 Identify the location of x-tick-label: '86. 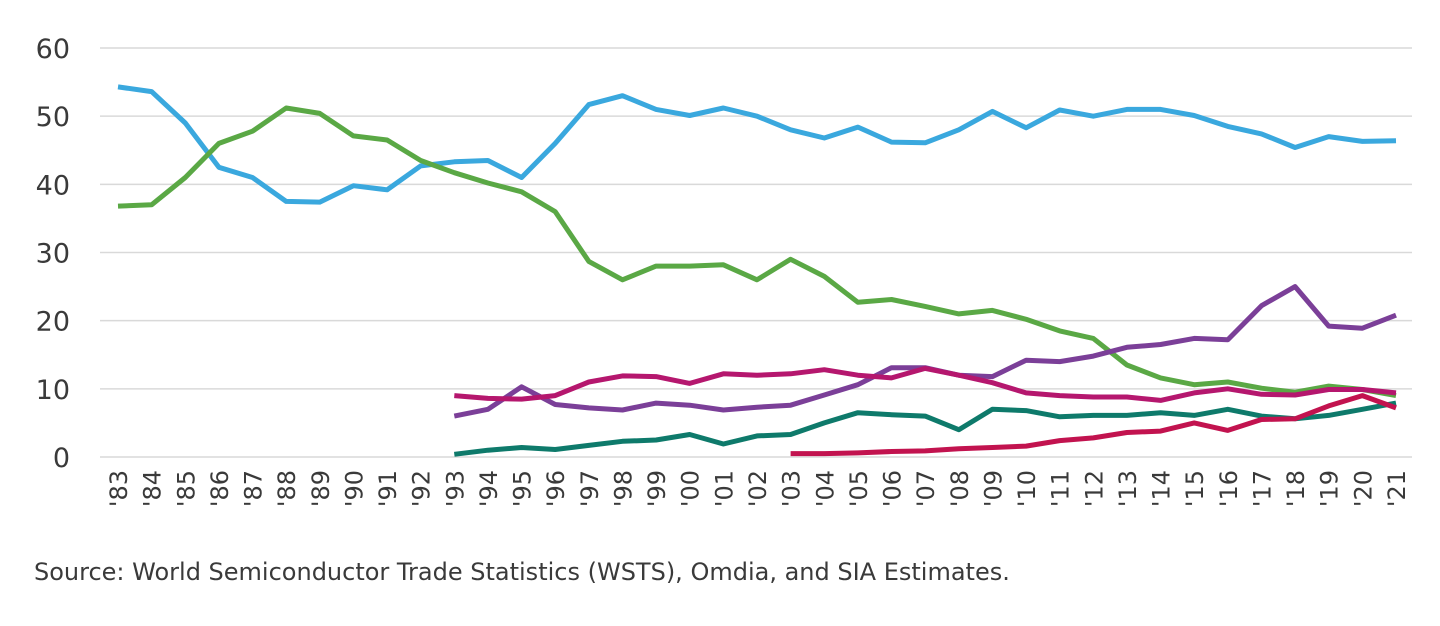
(220, 488).